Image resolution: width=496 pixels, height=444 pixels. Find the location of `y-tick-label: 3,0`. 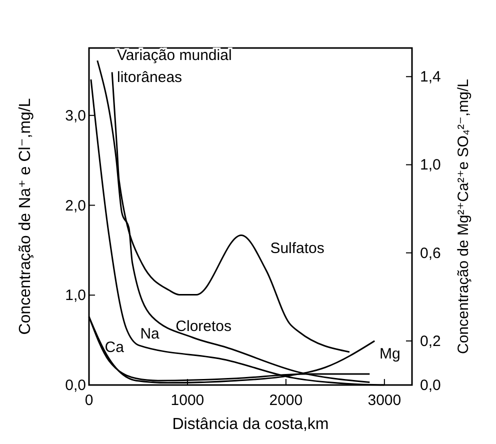

y-tick-label: 3,0 is located at coordinates (75, 115).